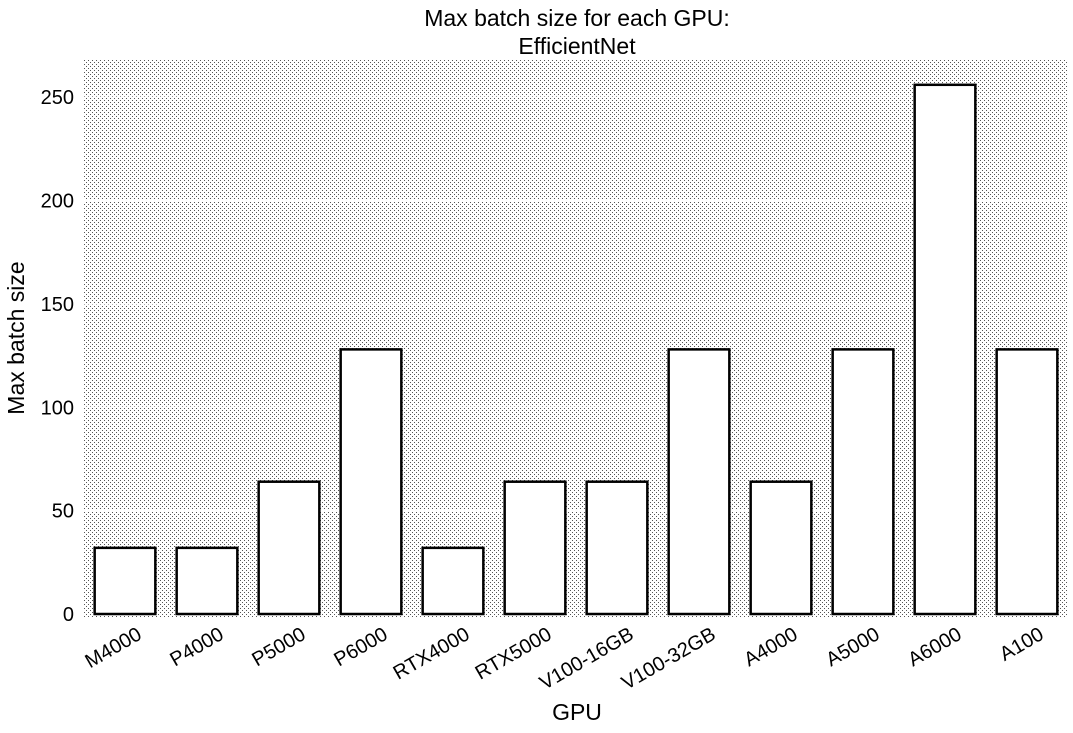 The image size is (1073, 733). Describe the element at coordinates (617, 548) in the screenshot. I see `bar-v100-16gb` at that location.